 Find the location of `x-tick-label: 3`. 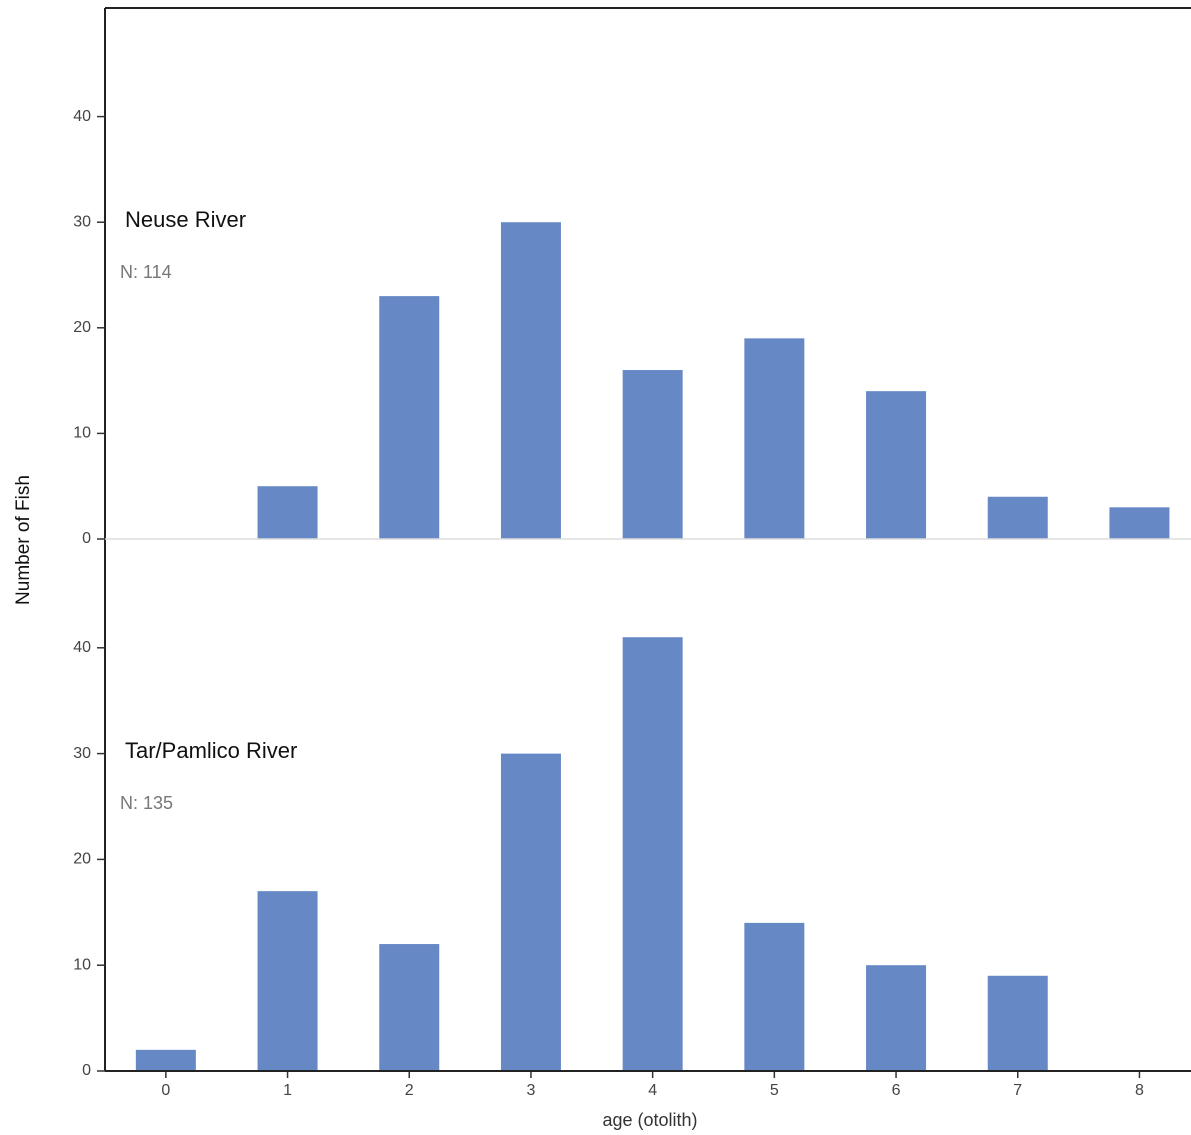

x-tick-label: 3 is located at coordinates (530, 1090).